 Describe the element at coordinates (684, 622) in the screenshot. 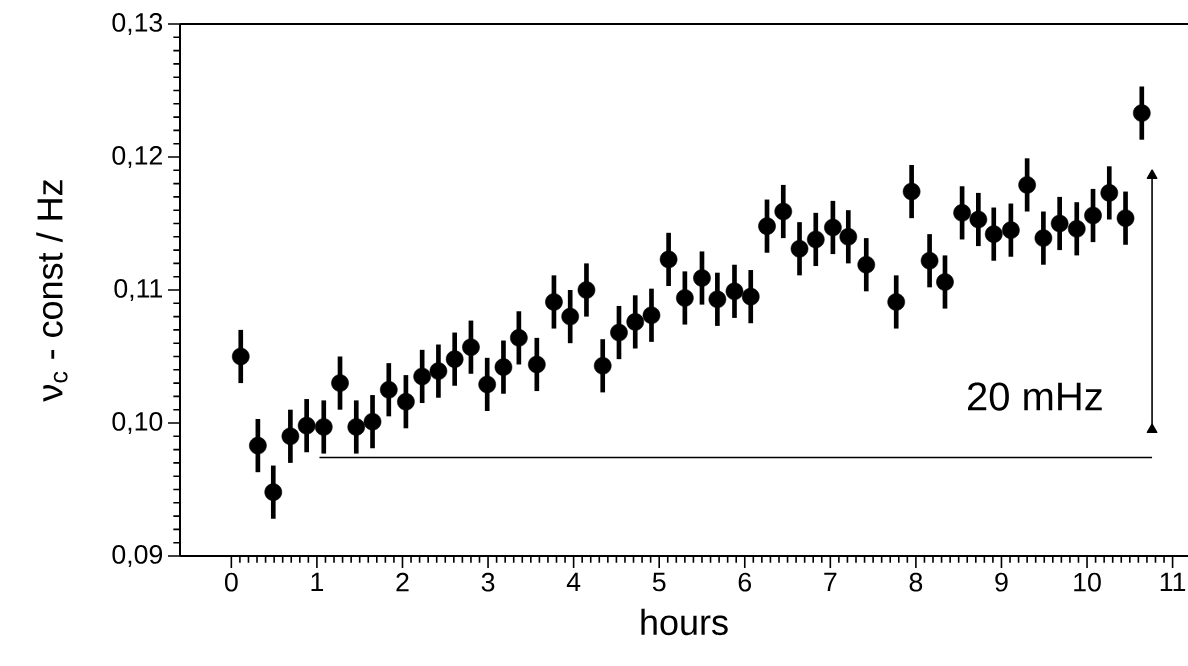

I see `x-axis-title: hours` at that location.